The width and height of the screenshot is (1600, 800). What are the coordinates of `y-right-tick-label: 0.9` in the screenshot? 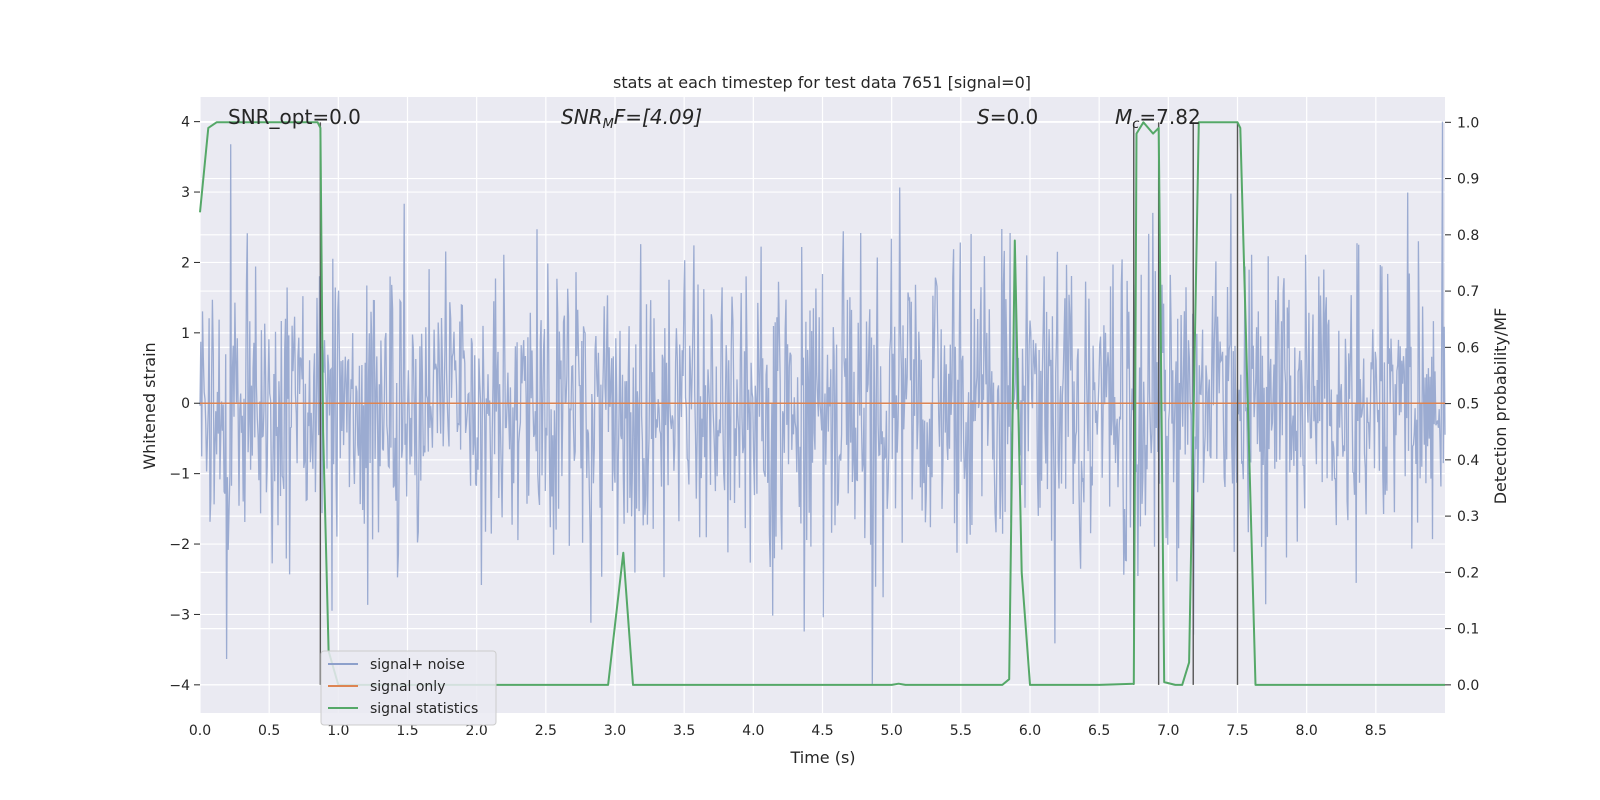 It's located at (1468, 180).